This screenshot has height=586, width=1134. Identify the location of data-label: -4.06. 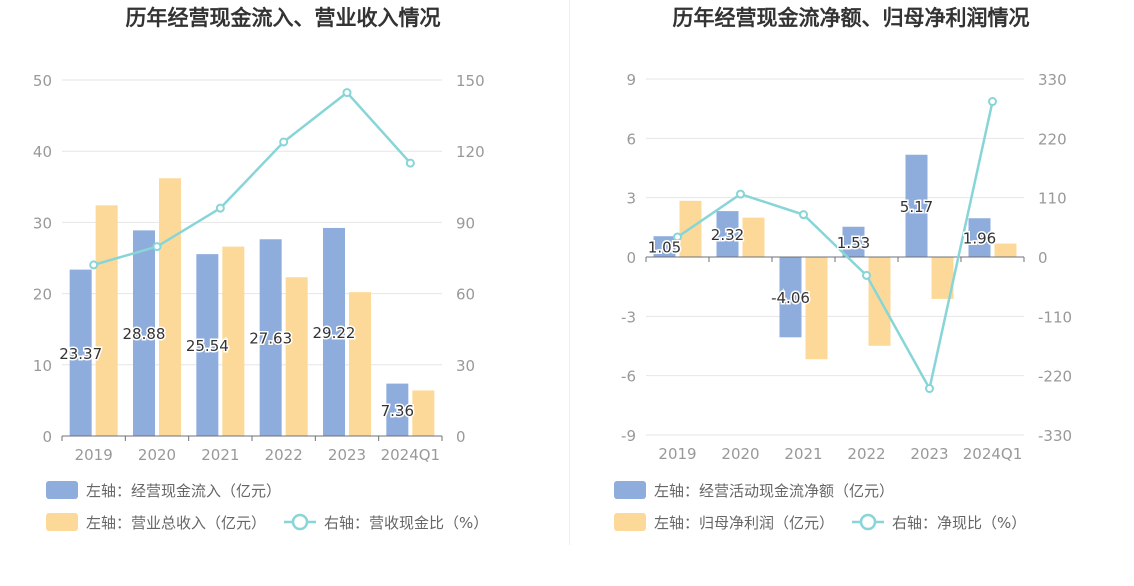
(790, 298).